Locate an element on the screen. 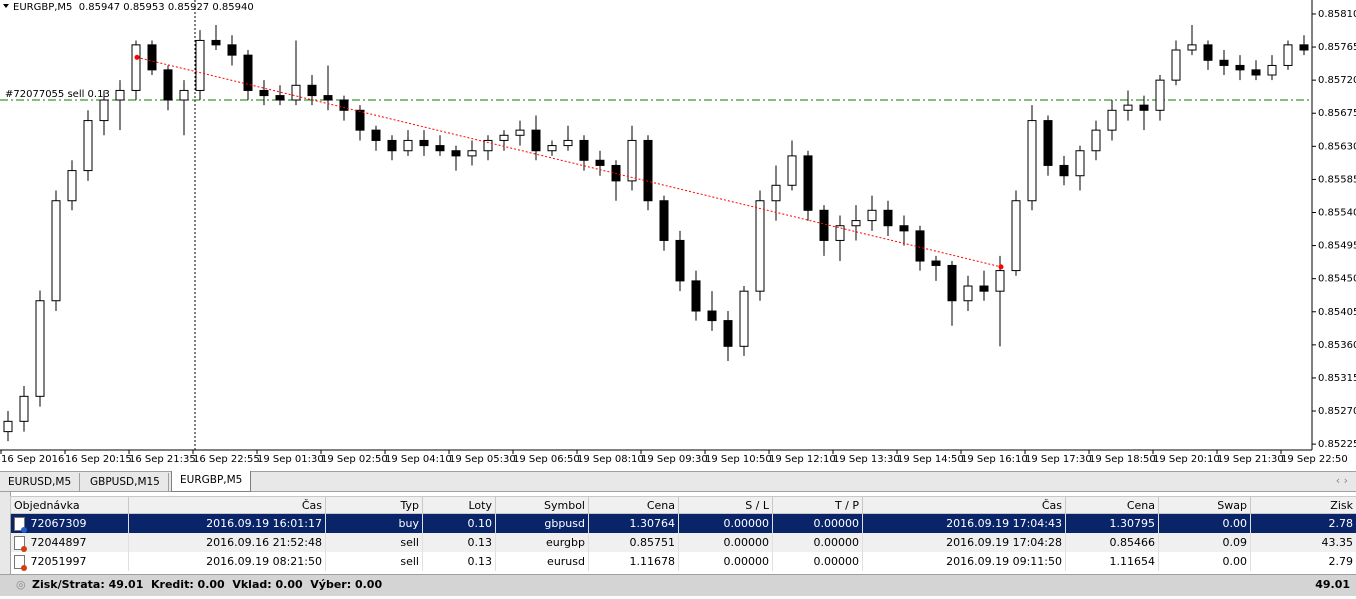 The image size is (1356, 599). x-tick-label: 16 Sep 2016 is located at coordinates (32, 459).